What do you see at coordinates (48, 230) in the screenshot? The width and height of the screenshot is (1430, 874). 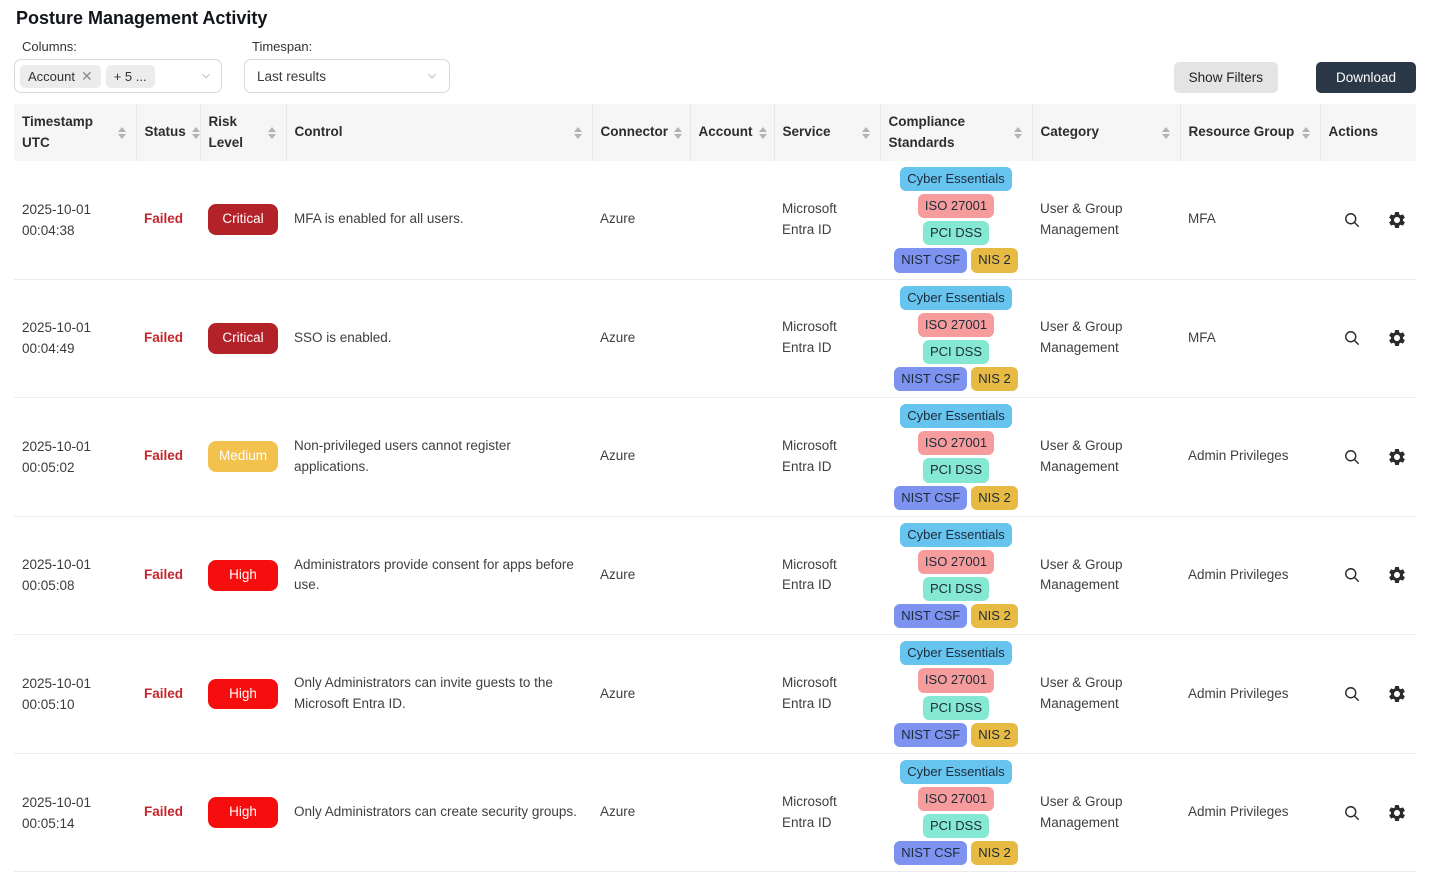 I see `timestamp-time: 00:04:38` at bounding box center [48, 230].